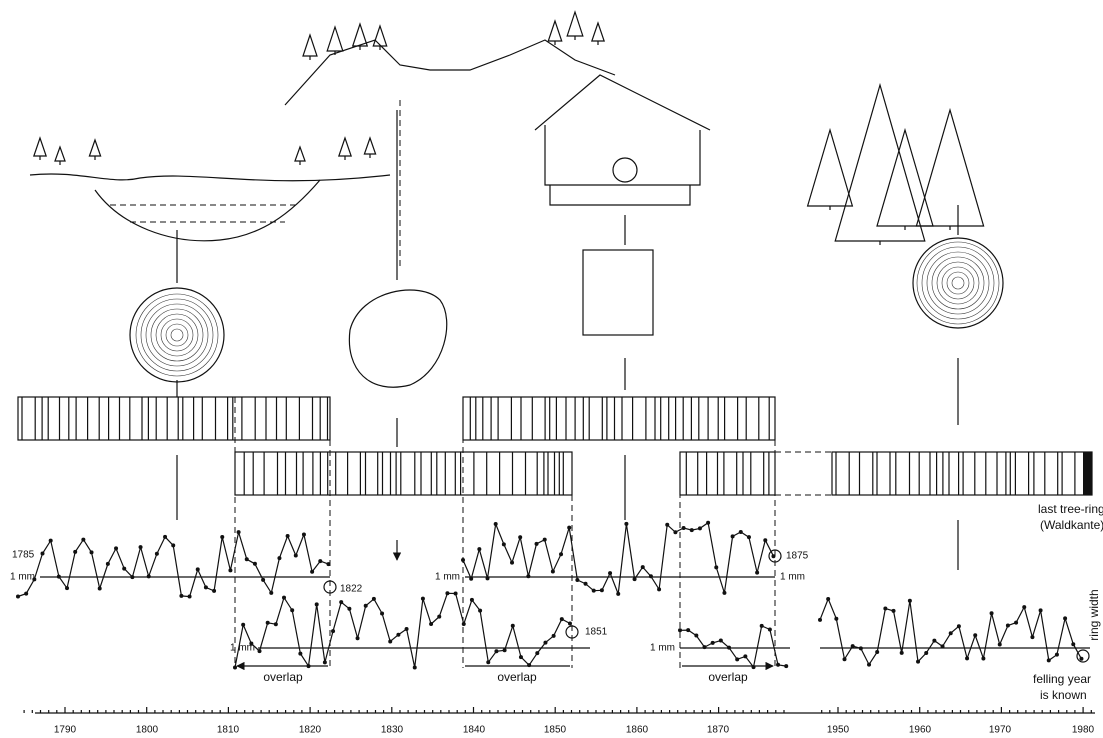 The width and height of the screenshot is (1103, 738). Describe the element at coordinates (1070, 509) in the screenshot. I see `annotation: last tree-ring` at that location.